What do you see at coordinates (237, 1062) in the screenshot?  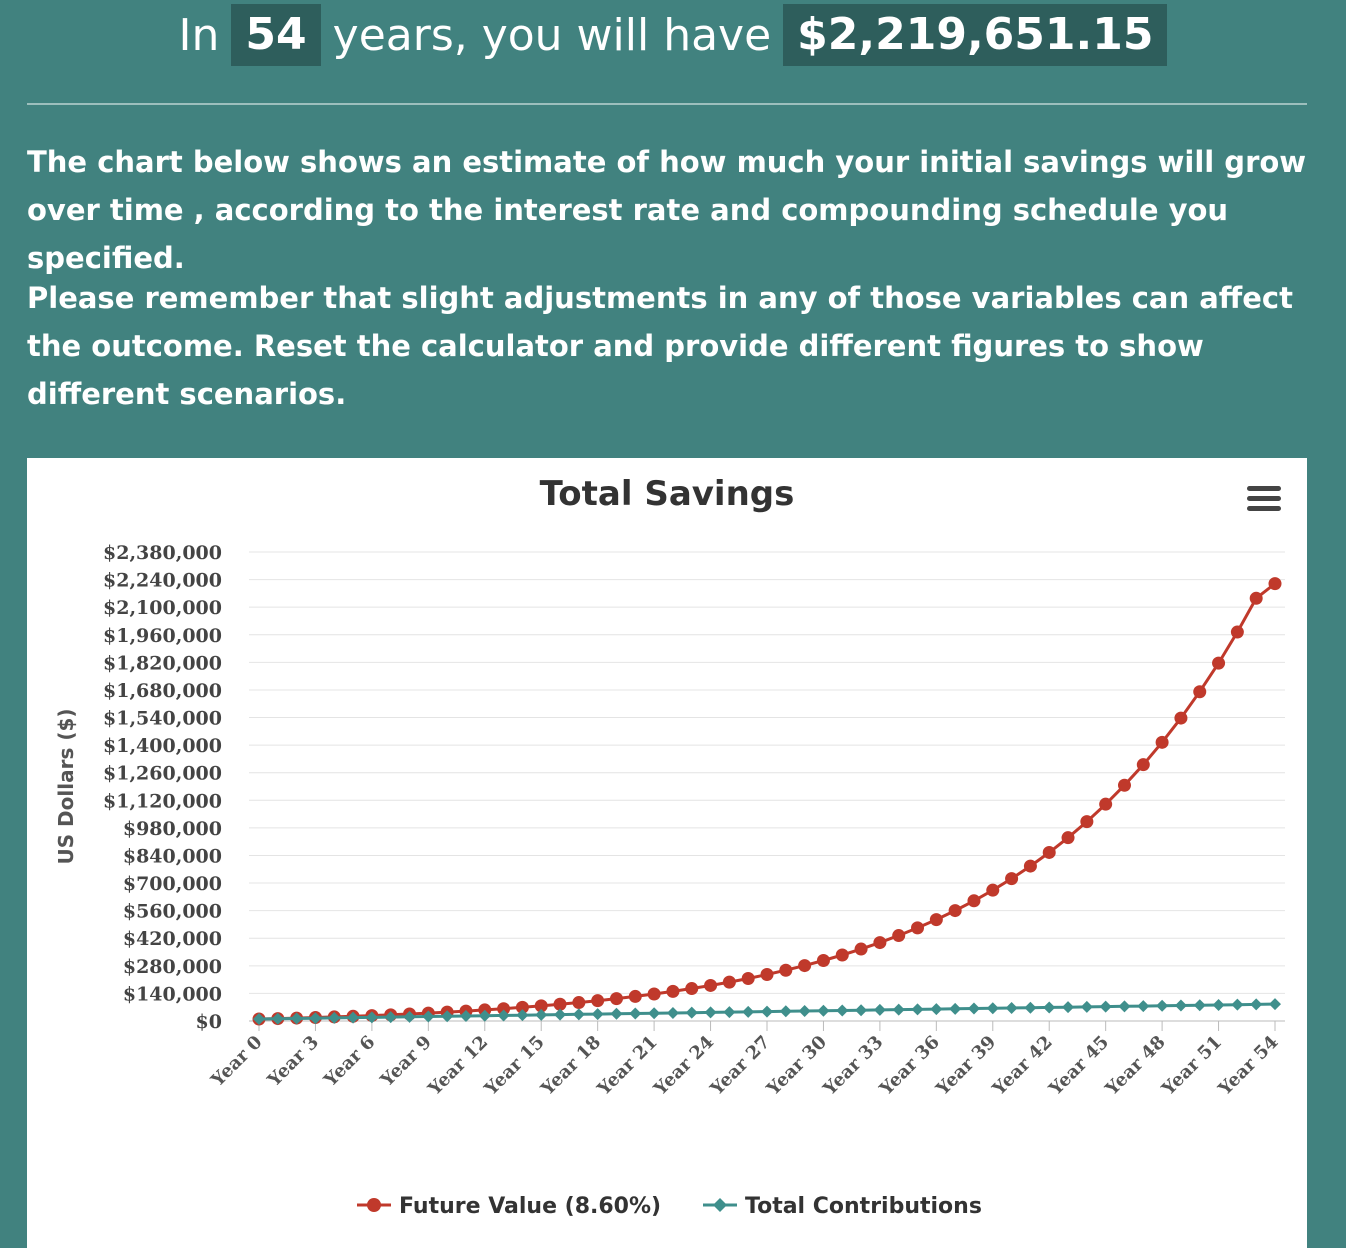 I see `x-tick-label: Year 0` at bounding box center [237, 1062].